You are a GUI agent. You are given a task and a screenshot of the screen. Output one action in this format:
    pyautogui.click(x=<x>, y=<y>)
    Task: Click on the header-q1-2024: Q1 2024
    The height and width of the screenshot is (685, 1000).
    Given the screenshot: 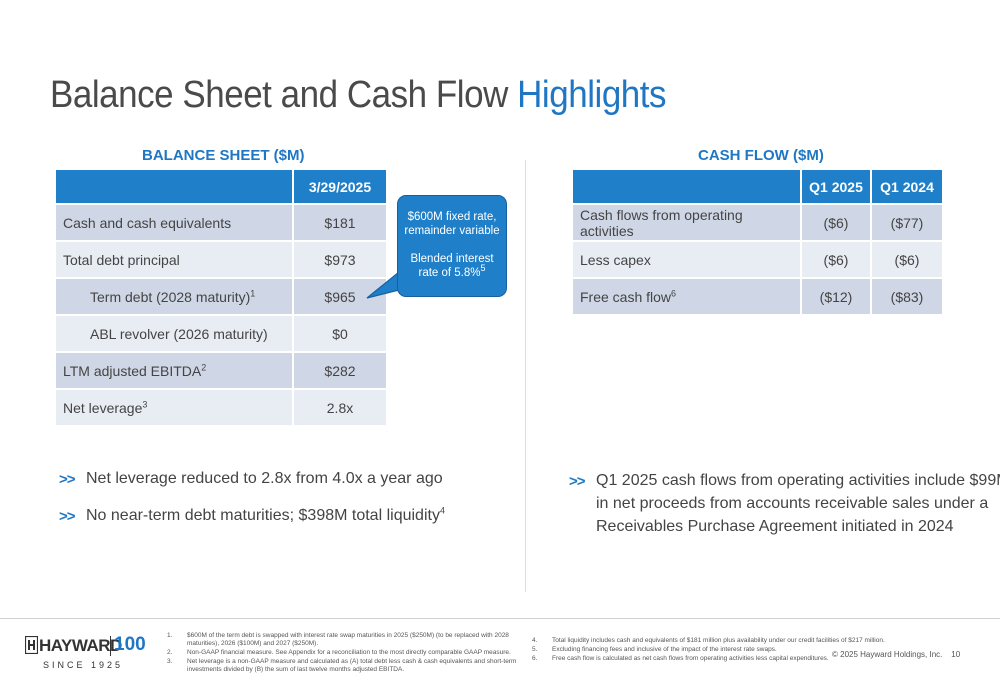 What is the action you would take?
    pyautogui.click(x=907, y=186)
    